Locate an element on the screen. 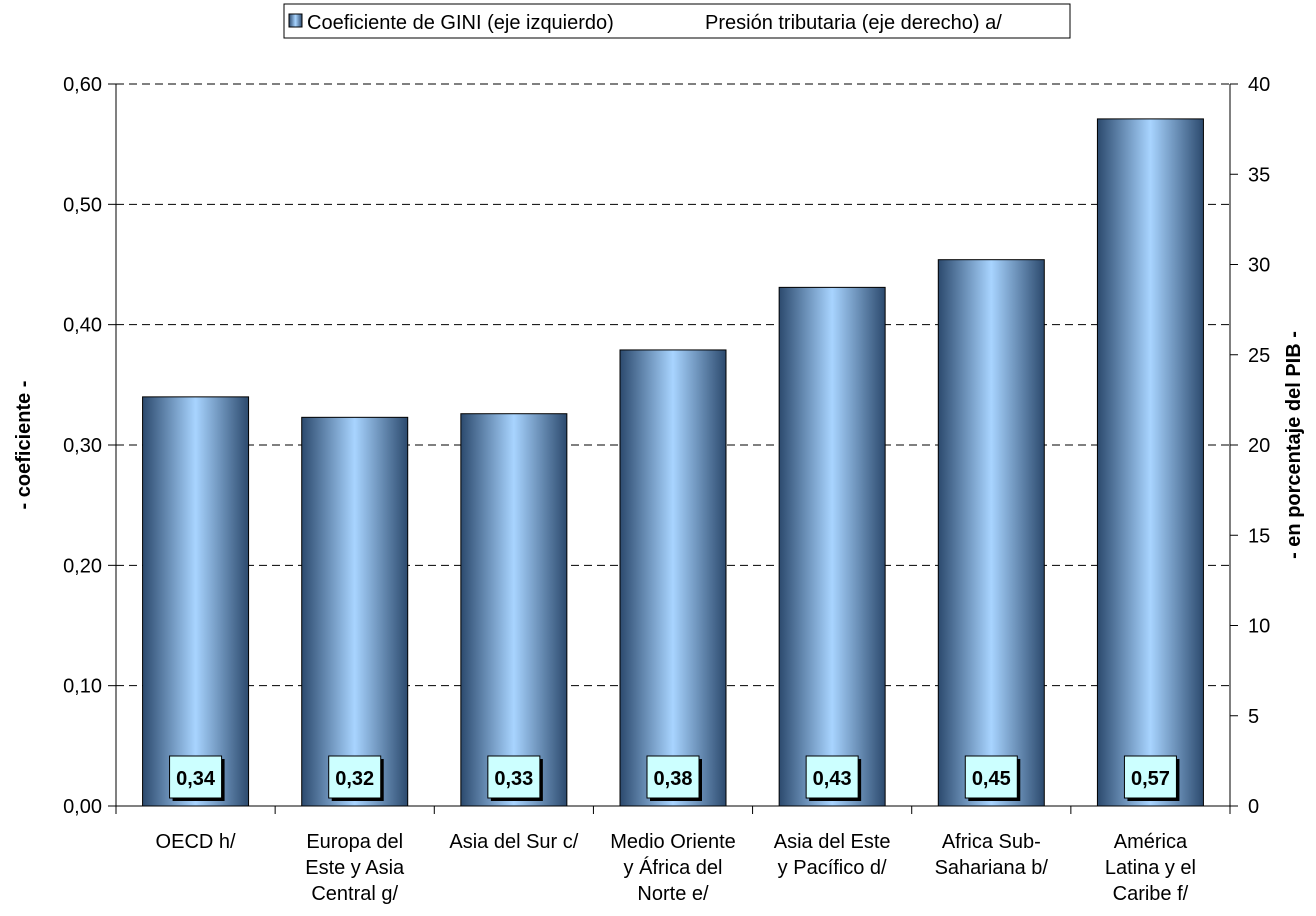 This screenshot has height=916, width=1316. y-right-tick-label: 25 is located at coordinates (1259, 356).